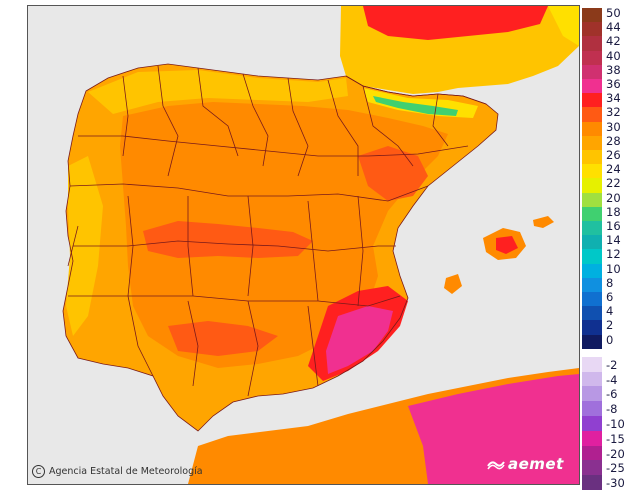 This screenshot has width=630, height=500. What do you see at coordinates (613, 27) in the screenshot?
I see `legend-label: 44` at bounding box center [613, 27].